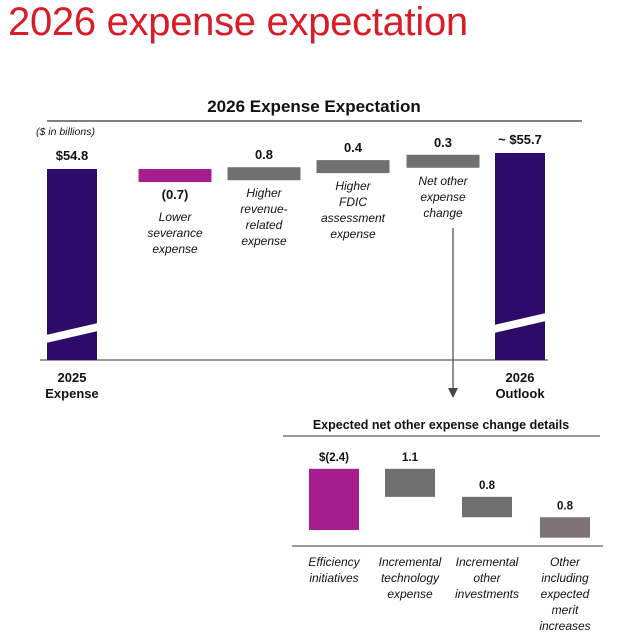 Image resolution: width=625 pixels, height=637 pixels. Describe the element at coordinates (565, 578) in the screenshot. I see `detail-category-label: including` at that location.